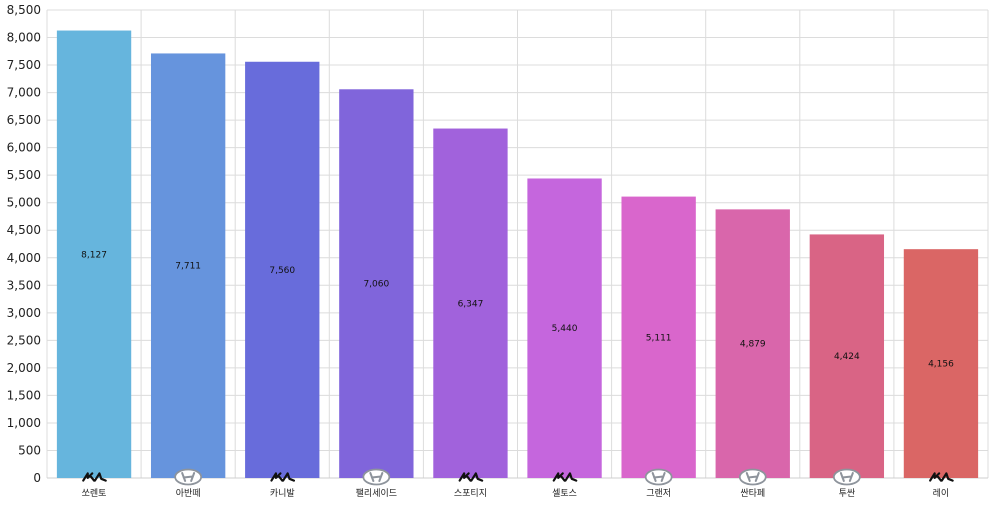  I want to click on data-label: 6,347, so click(471, 304).